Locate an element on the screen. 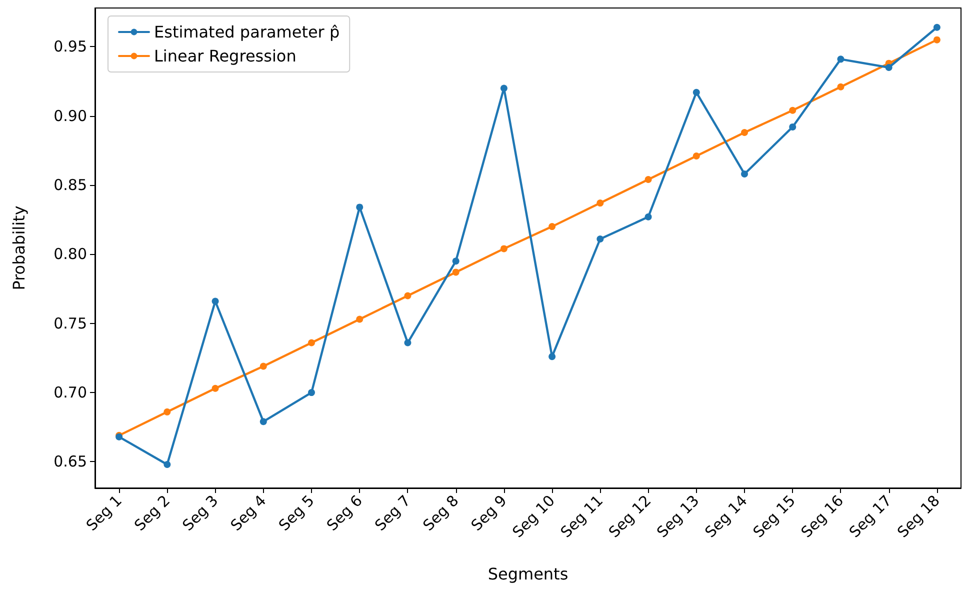  y-tick-label: 0.70 is located at coordinates (70, 393).